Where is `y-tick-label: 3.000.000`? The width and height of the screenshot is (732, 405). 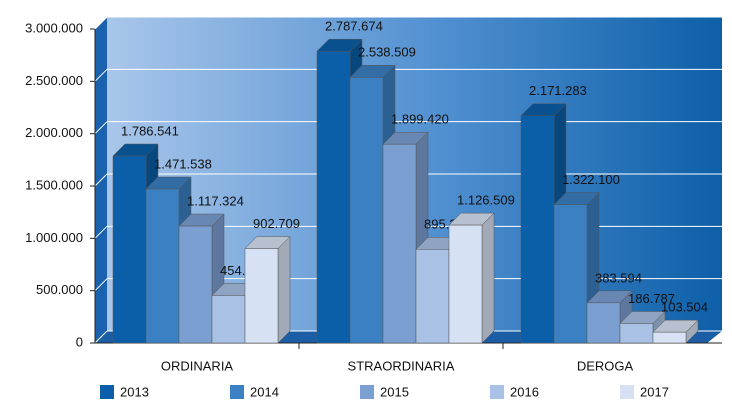
y-tick-label: 3.000.000 is located at coordinates (54, 27).